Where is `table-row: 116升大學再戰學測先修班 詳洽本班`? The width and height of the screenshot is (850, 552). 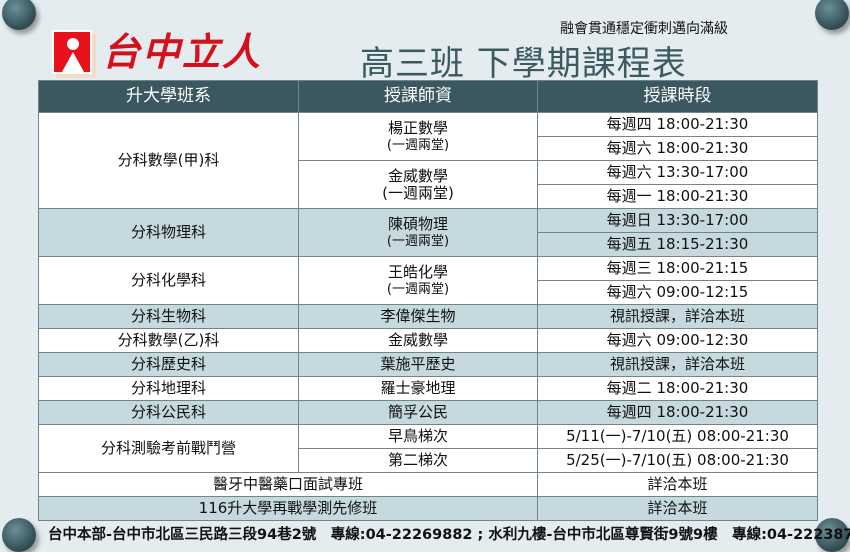 table-row: 116升大學再戰學測先修班 詳洽本班 is located at coordinates (428, 508).